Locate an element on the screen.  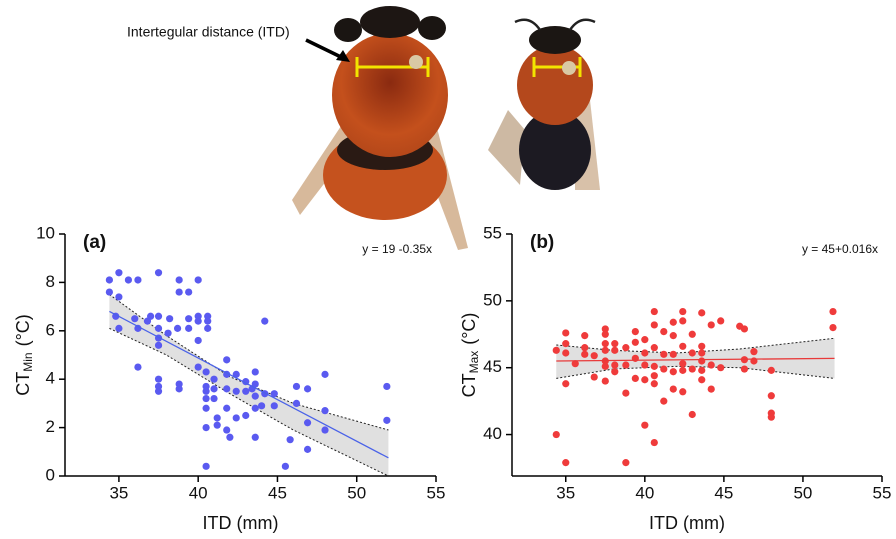
y-tick-label: 2 is located at coordinates (50, 426).